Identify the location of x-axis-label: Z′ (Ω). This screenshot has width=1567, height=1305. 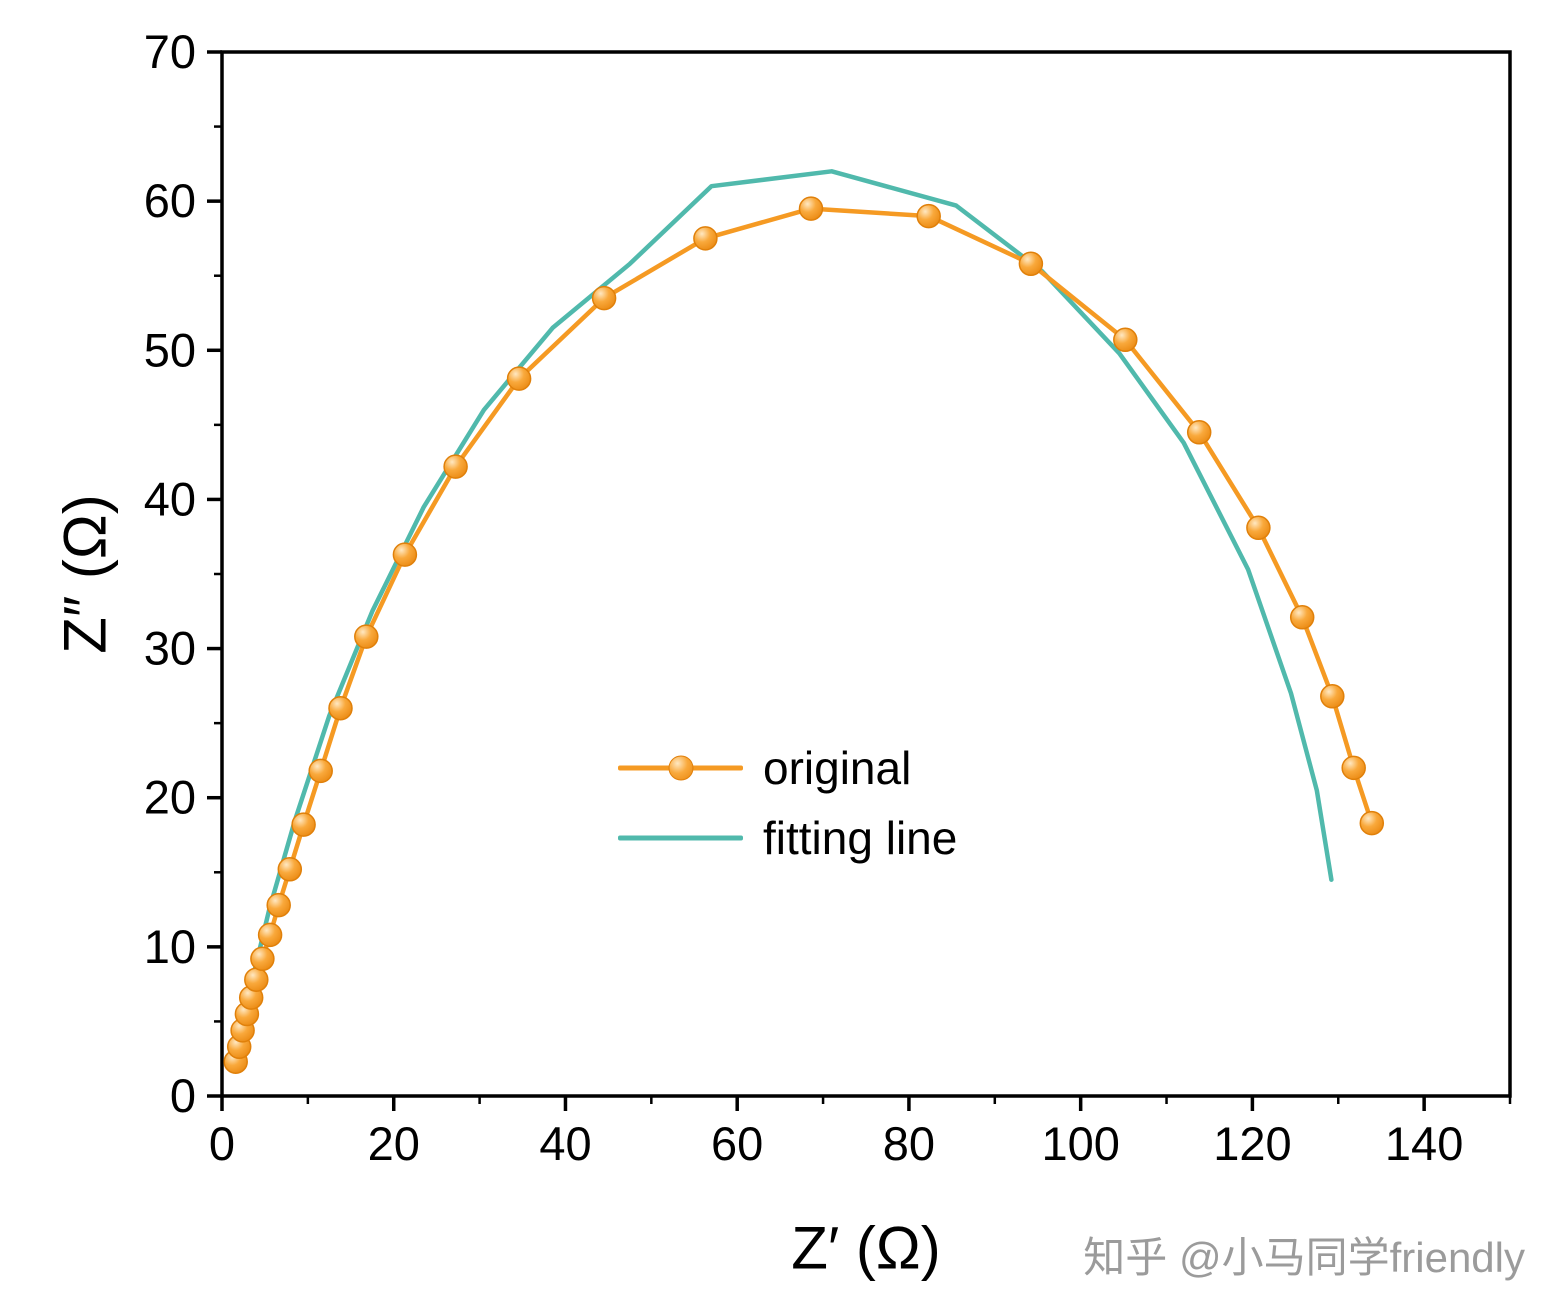
(866, 1248).